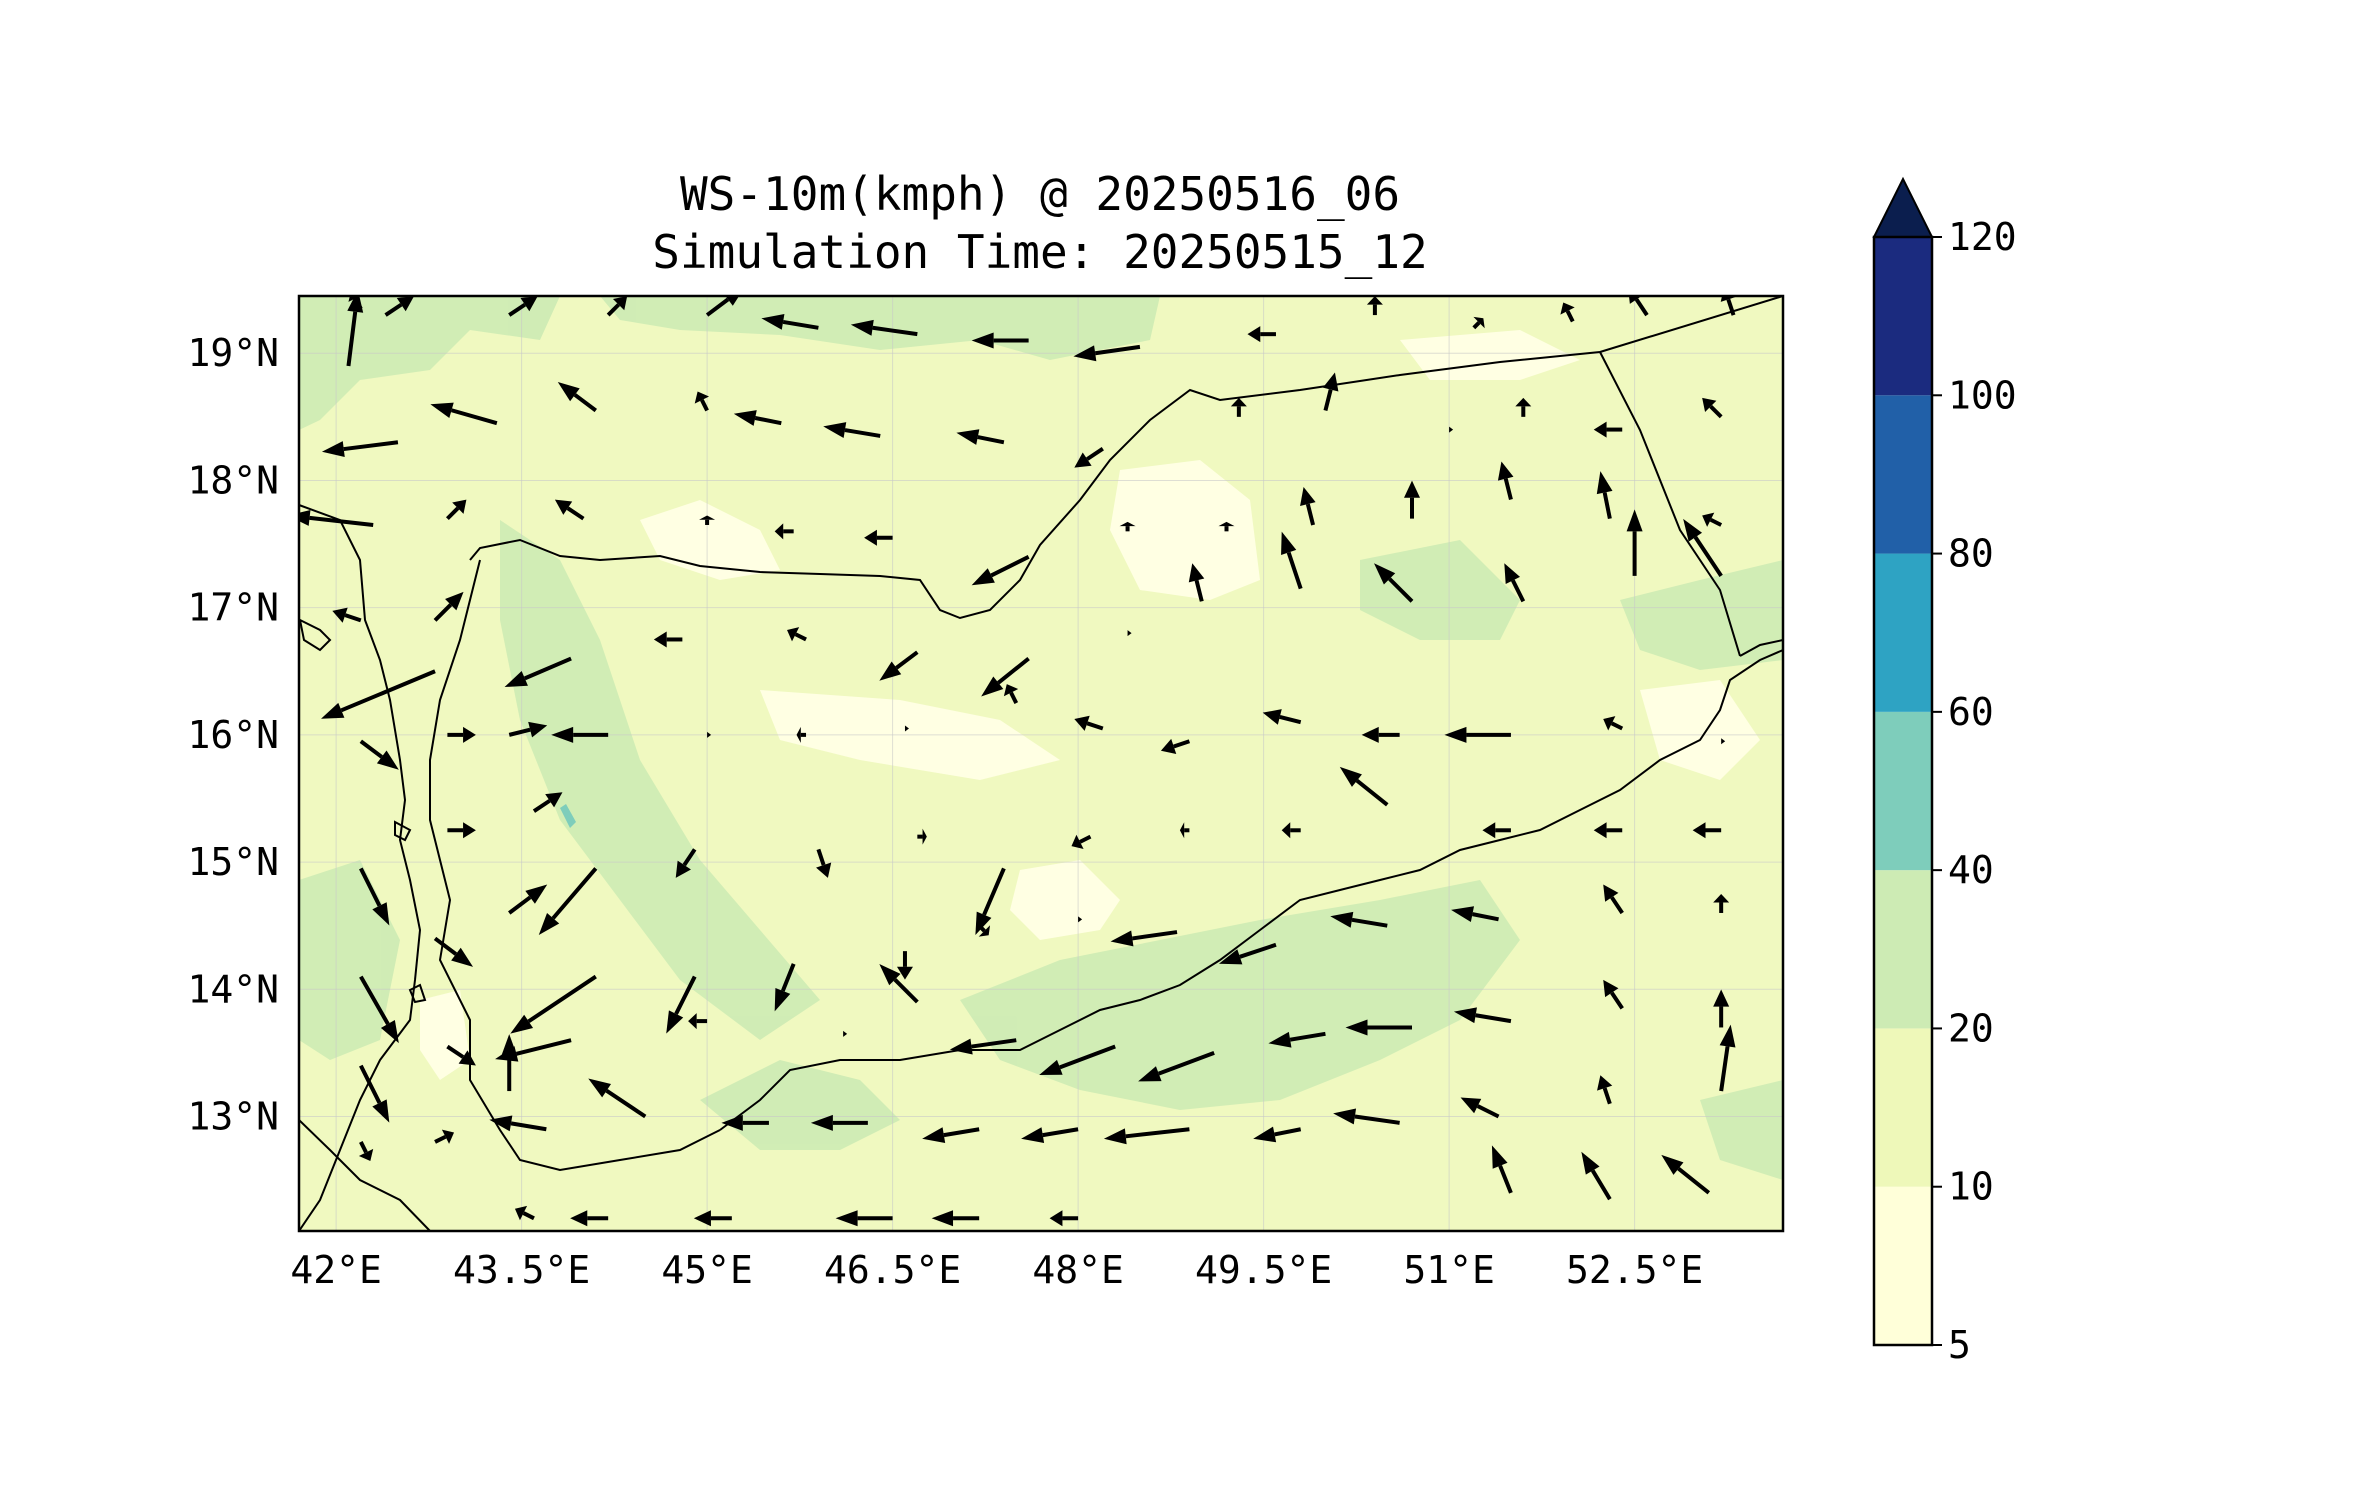 The image size is (2371, 1500). Describe the element at coordinates (892, 1270) in the screenshot. I see `lon-tick-label: 46.5°E` at that location.